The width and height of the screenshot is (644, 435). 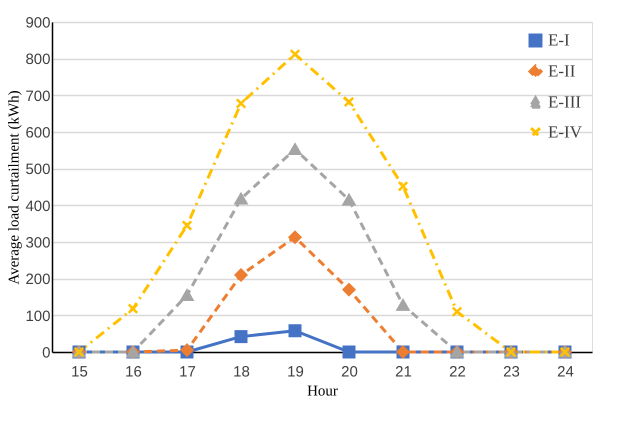 What do you see at coordinates (37, 243) in the screenshot?
I see `y-tick-label: 300` at bounding box center [37, 243].